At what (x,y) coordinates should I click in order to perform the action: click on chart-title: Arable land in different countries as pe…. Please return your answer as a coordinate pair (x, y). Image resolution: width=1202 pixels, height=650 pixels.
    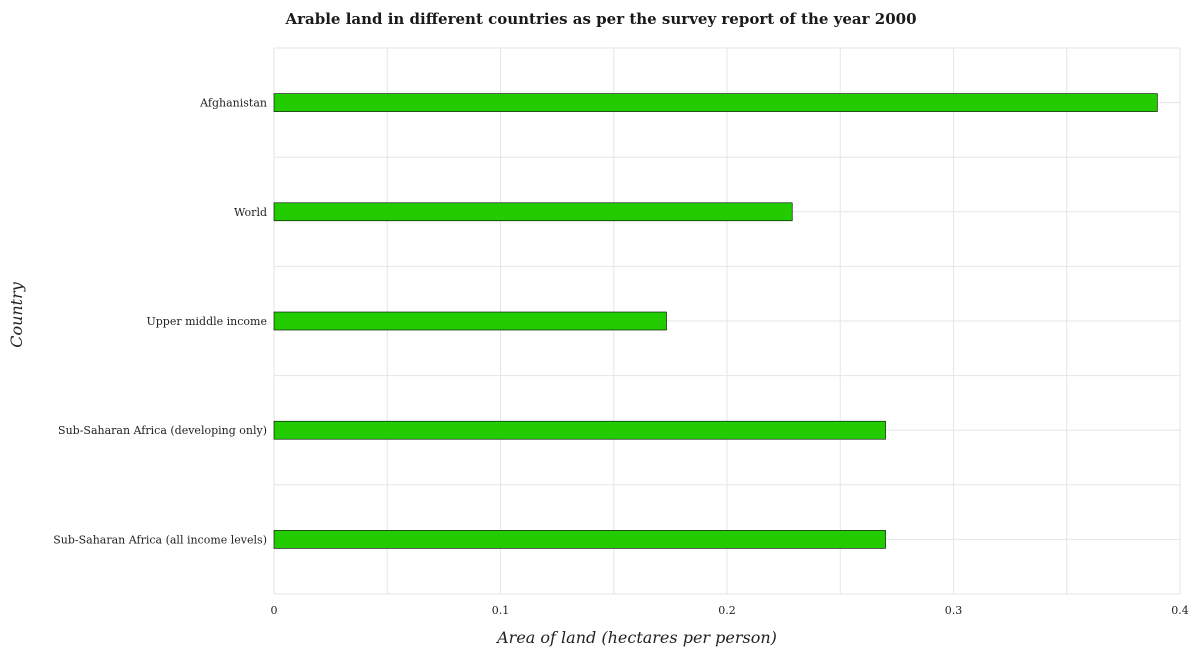
    Looking at the image, I should click on (600, 19).